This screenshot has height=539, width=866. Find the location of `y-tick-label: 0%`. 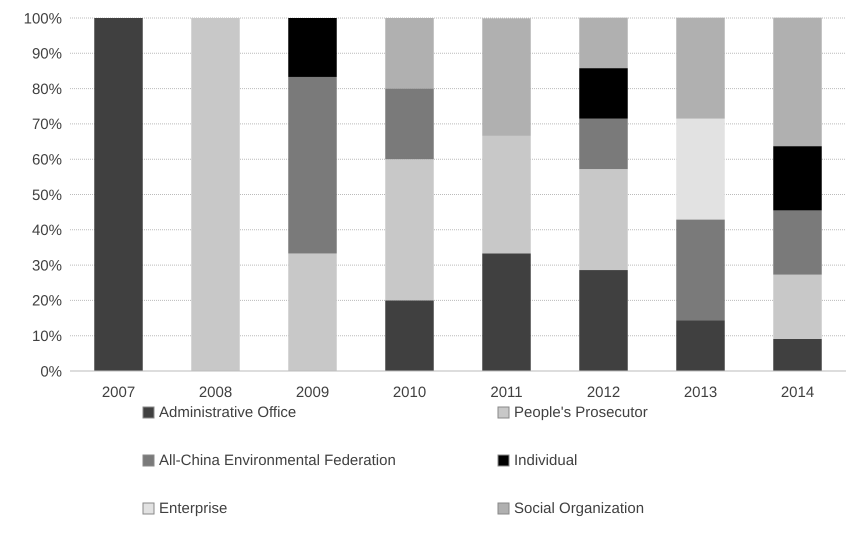

y-tick-label: 0% is located at coordinates (51, 371).